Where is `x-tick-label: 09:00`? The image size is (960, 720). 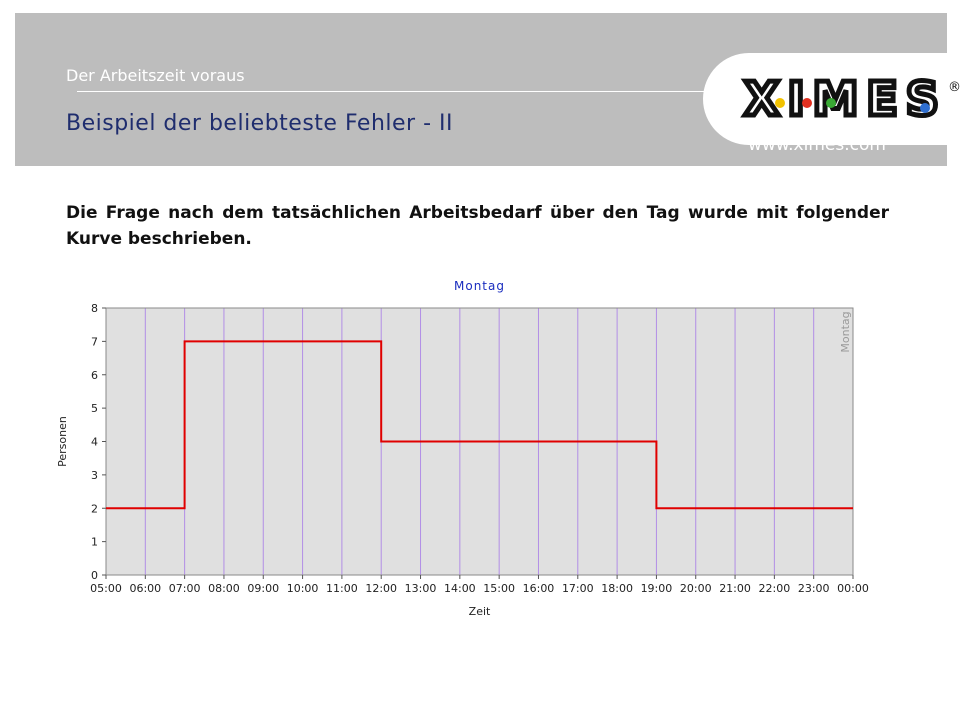 x-tick-label: 09:00 is located at coordinates (263, 588).